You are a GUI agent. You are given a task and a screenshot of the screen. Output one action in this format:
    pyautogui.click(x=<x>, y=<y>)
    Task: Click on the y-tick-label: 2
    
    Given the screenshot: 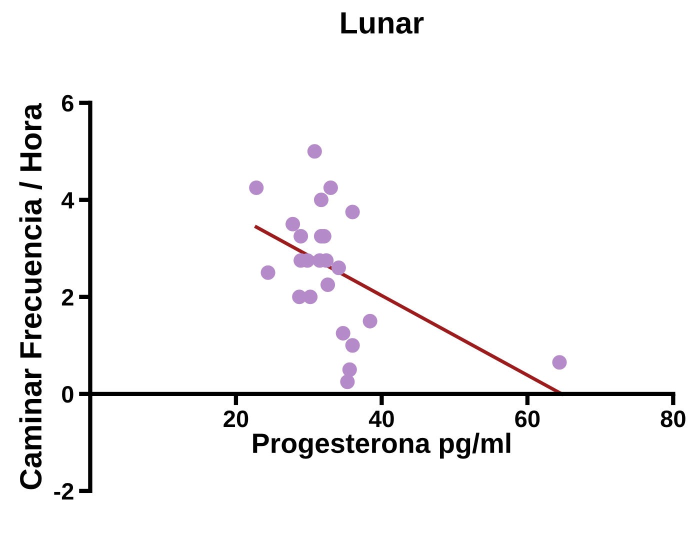 What is the action you would take?
    pyautogui.click(x=68, y=297)
    